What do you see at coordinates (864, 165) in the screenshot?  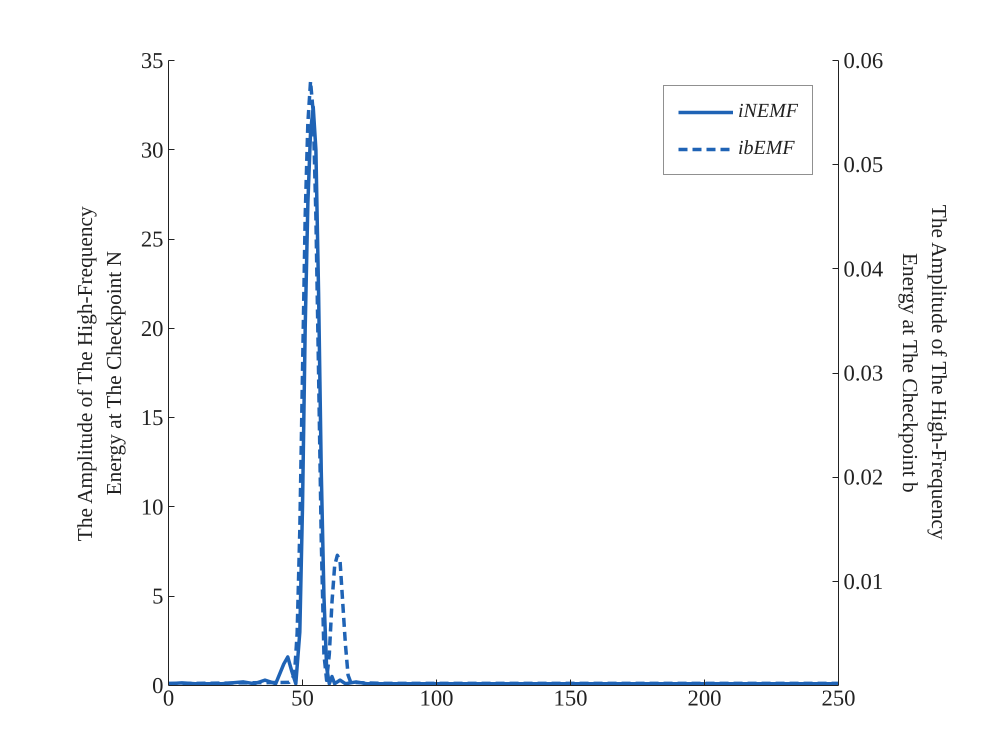 I see `y2-tick-label: 0.05` at bounding box center [864, 165].